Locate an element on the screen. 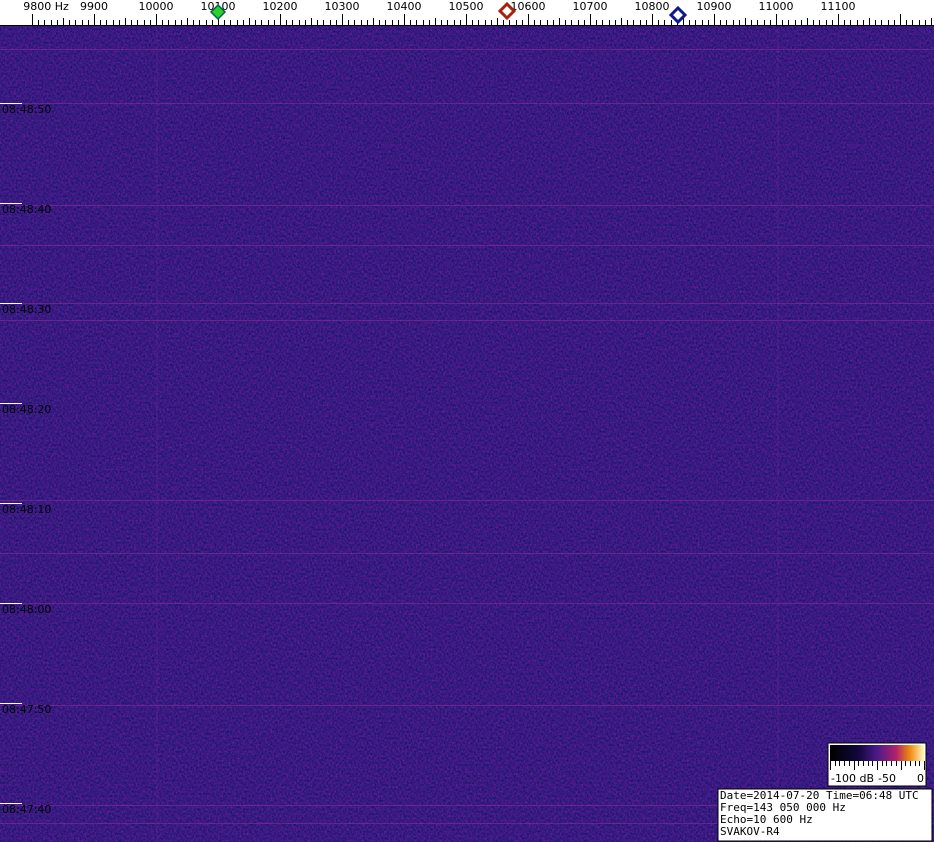  marker-red is located at coordinates (507, 11).